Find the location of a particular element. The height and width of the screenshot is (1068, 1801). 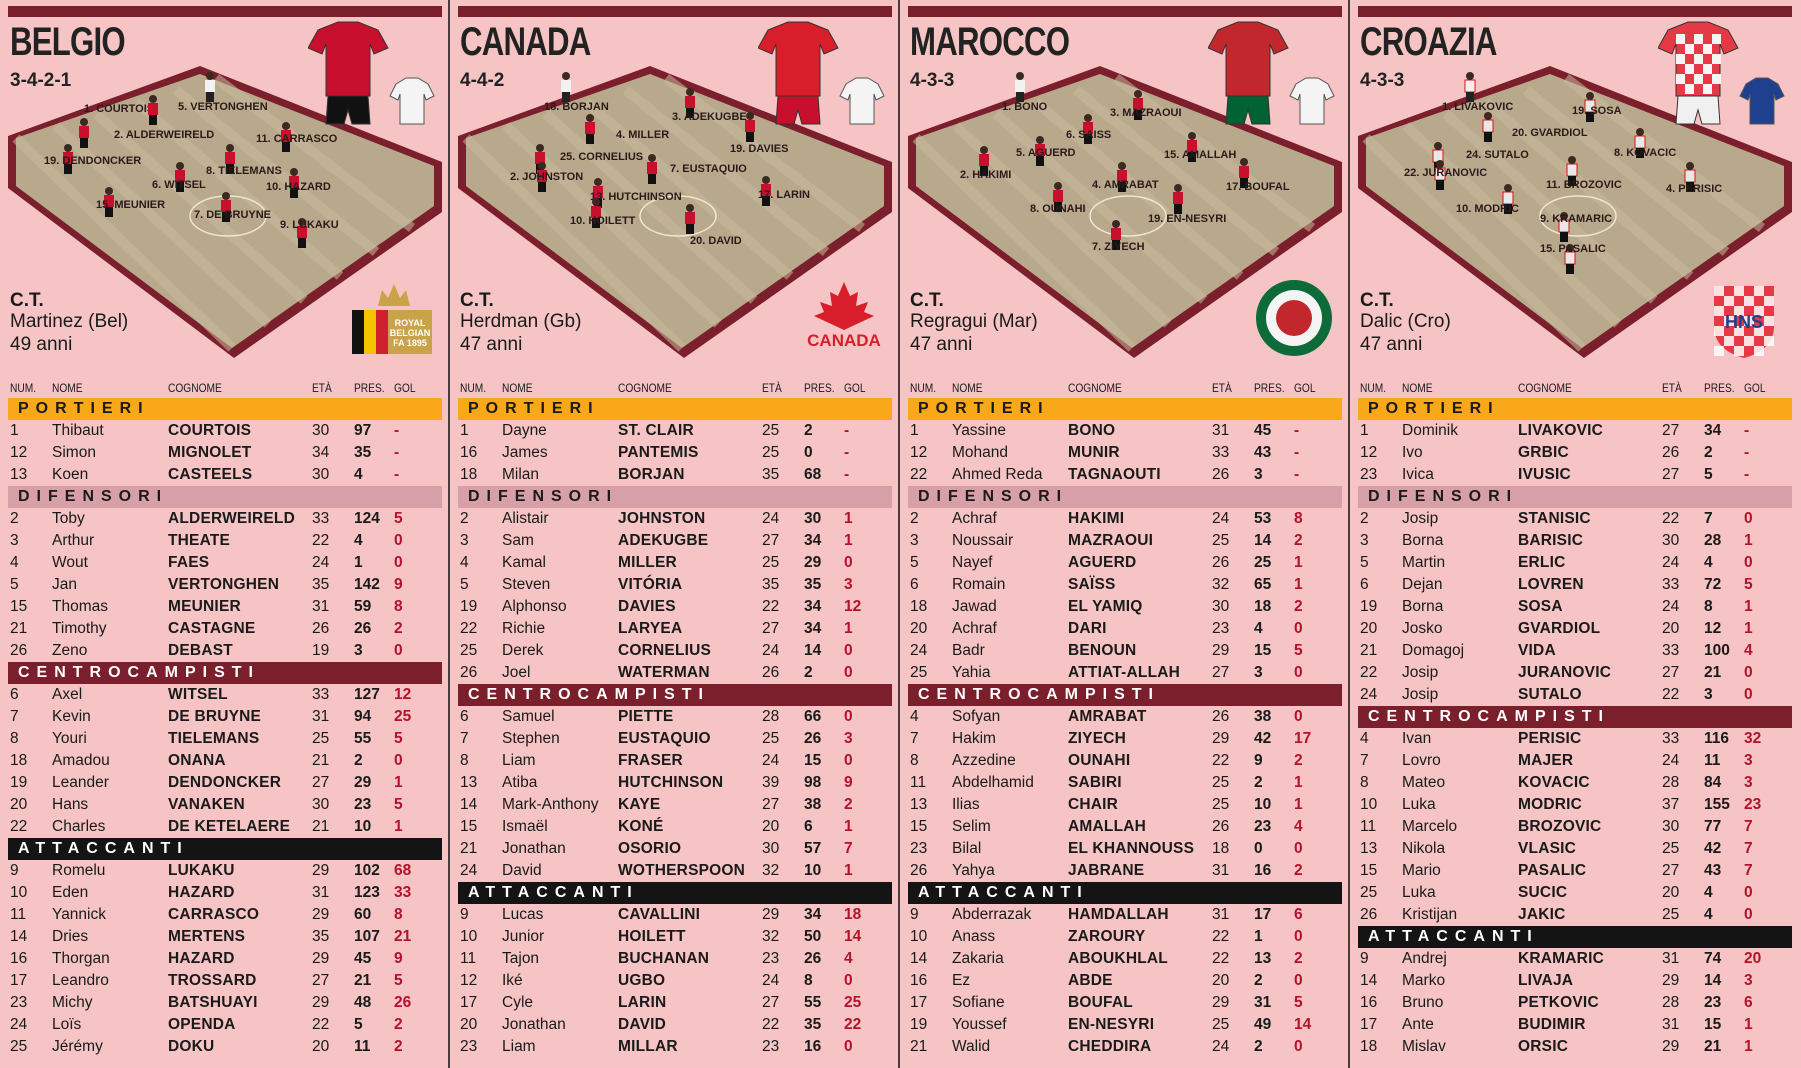

player-last-name: ST. CLAIR is located at coordinates (656, 430).